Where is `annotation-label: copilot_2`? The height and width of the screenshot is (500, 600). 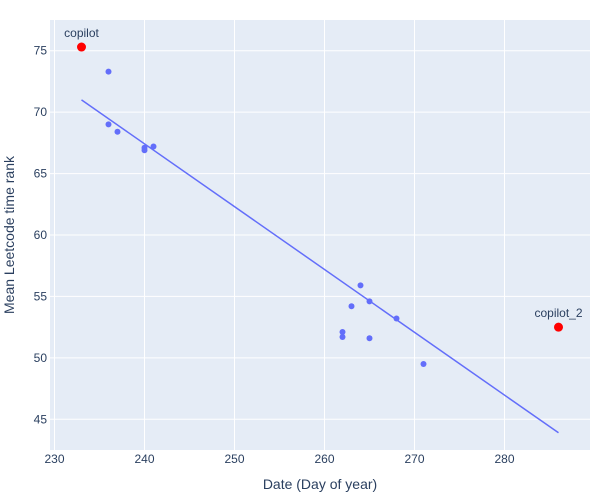 annotation-label: copilot_2 is located at coordinates (558, 313).